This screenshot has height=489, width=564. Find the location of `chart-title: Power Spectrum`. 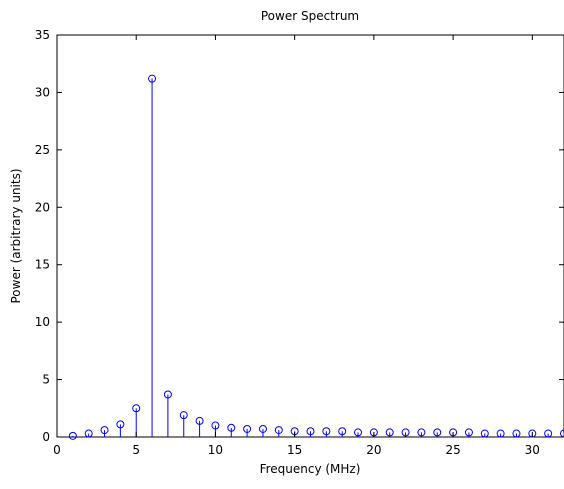

chart-title: Power Spectrum is located at coordinates (310, 16).